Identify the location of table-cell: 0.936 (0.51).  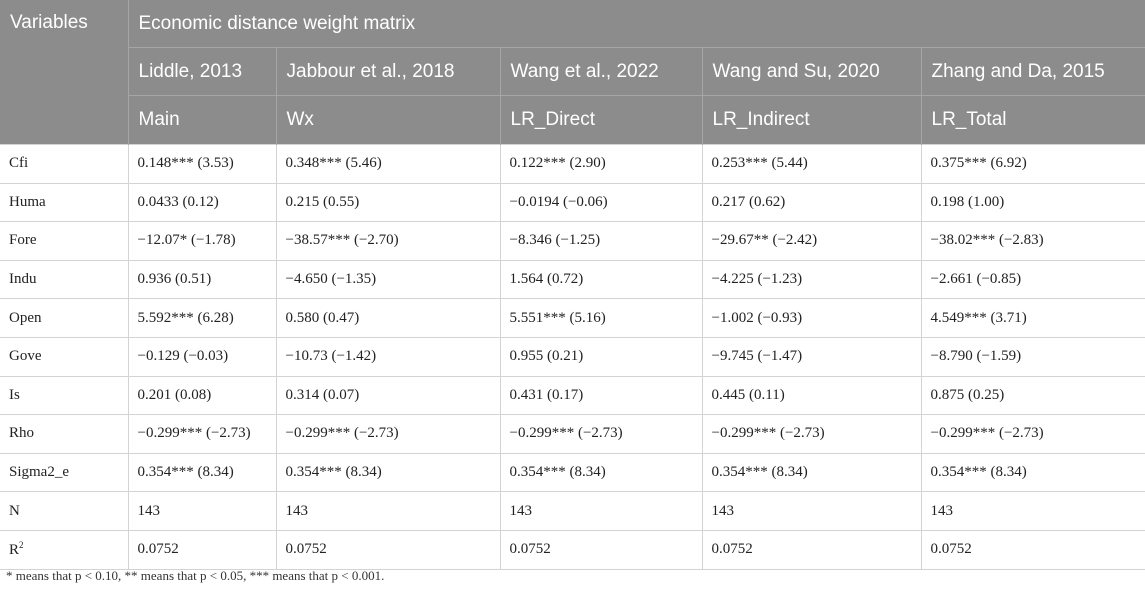
(202, 279).